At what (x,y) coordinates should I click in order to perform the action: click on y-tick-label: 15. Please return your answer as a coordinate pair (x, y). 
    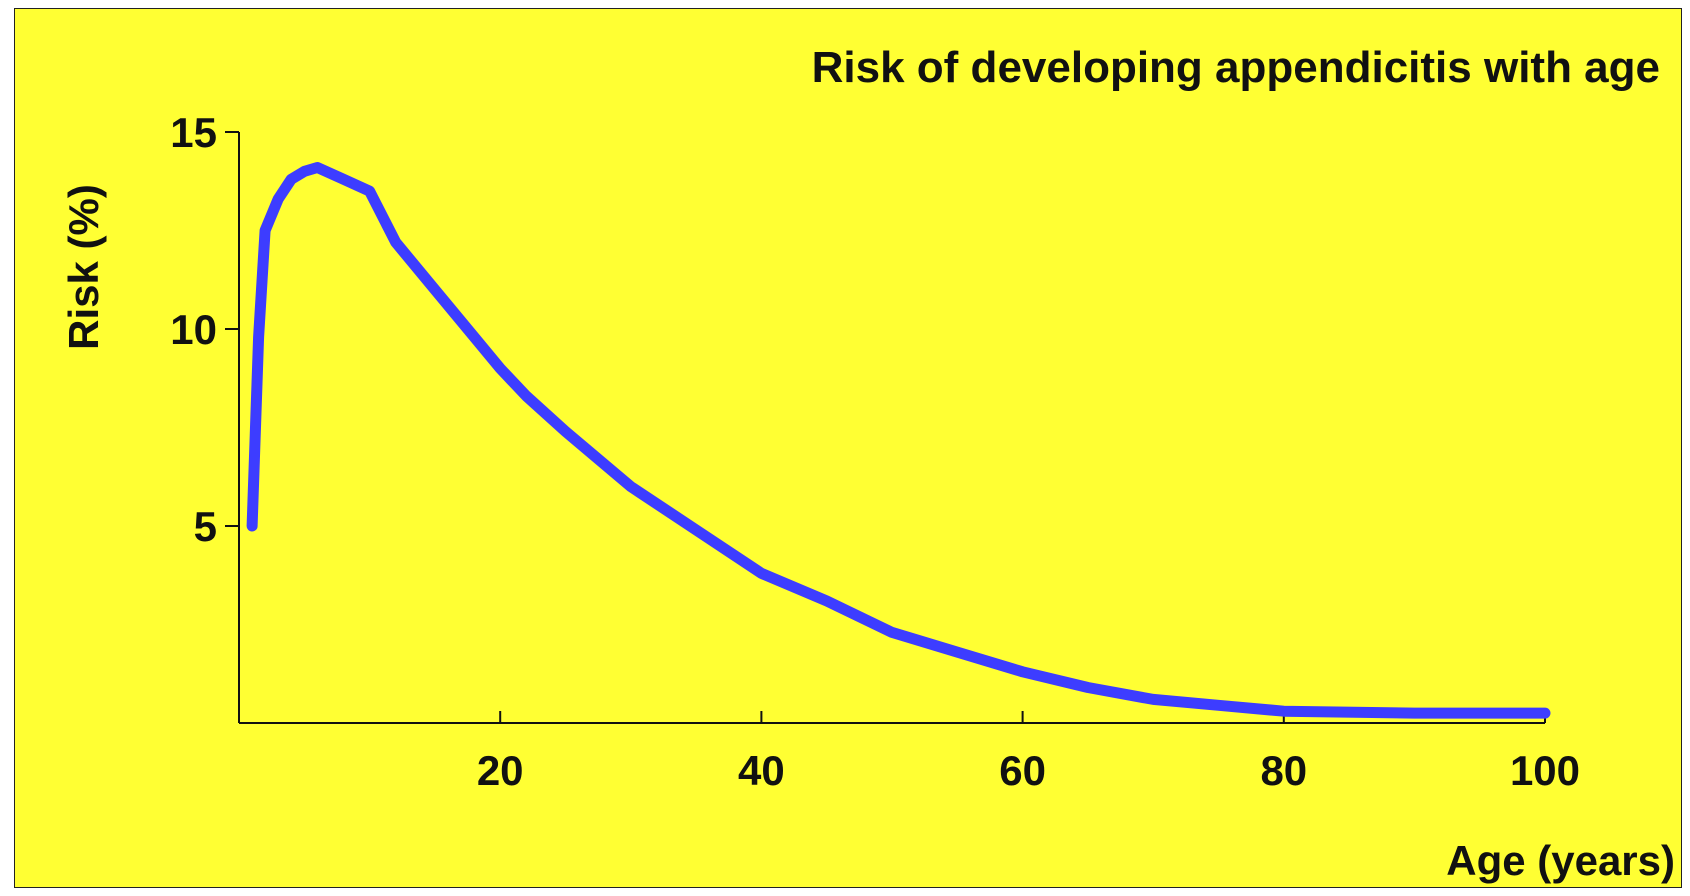
    Looking at the image, I should click on (193, 132).